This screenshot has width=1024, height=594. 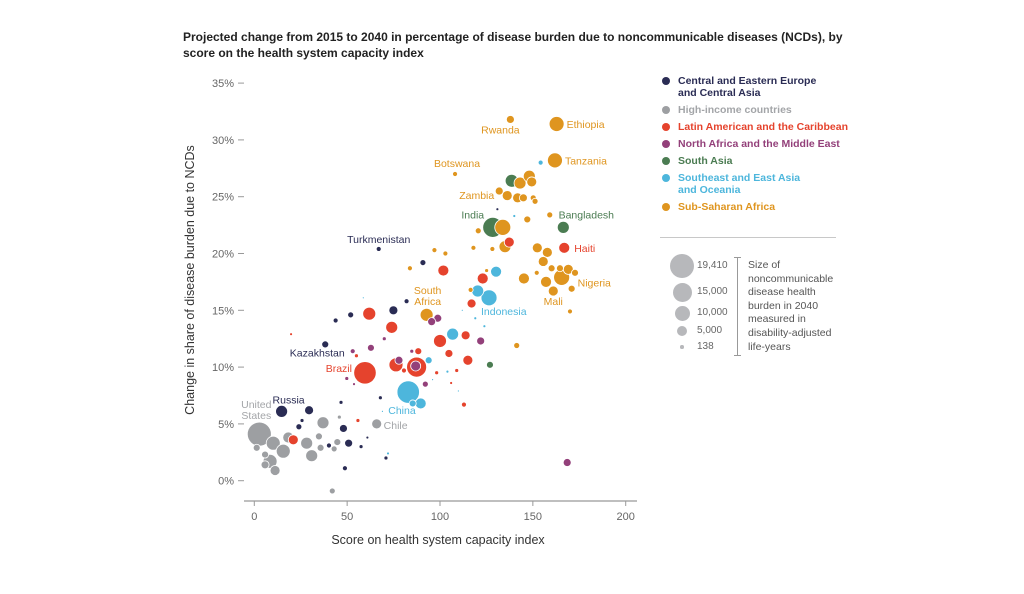 I want to click on label-india: India, so click(x=472, y=215).